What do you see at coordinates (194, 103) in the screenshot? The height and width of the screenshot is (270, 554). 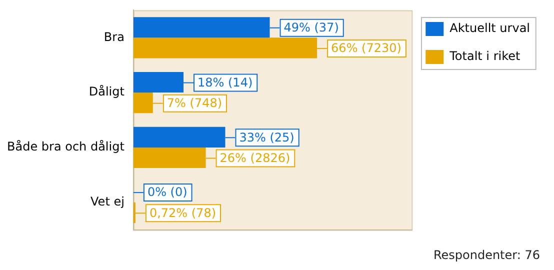 I see `data-label: 7% (748)` at bounding box center [194, 103].